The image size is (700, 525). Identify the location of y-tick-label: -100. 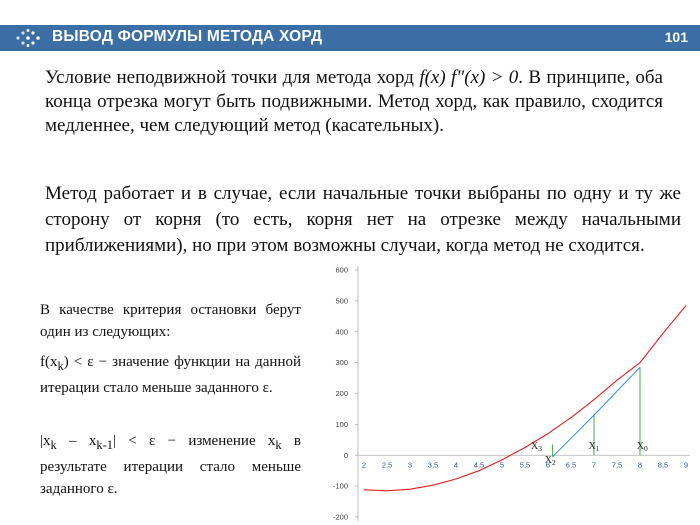
(340, 486).